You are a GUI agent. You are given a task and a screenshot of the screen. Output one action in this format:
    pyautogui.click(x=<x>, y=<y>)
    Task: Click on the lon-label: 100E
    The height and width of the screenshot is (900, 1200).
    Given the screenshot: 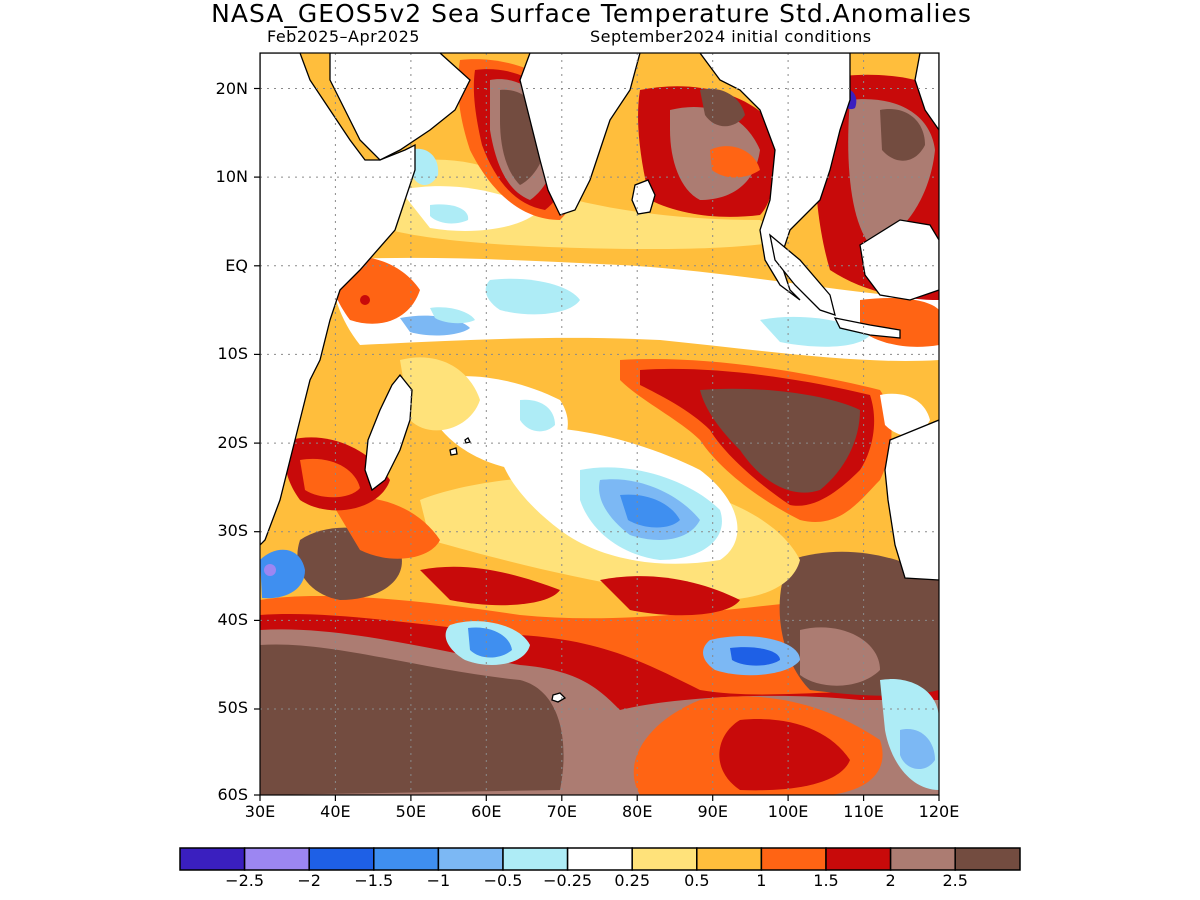 What is the action you would take?
    pyautogui.click(x=788, y=811)
    